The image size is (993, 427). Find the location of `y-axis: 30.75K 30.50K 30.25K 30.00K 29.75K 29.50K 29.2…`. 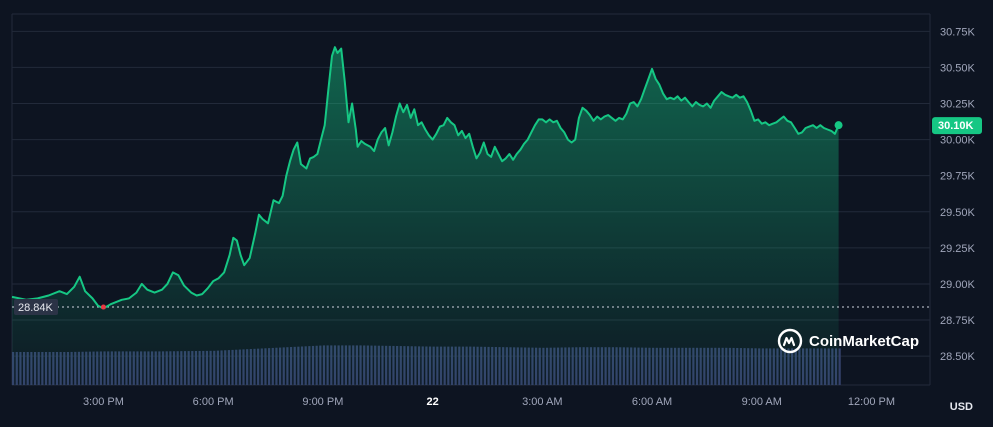

y-axis: 30.75K 30.50K 30.25K 30.00K 29.75K 29.50K 29.2… is located at coordinates (958, 194).